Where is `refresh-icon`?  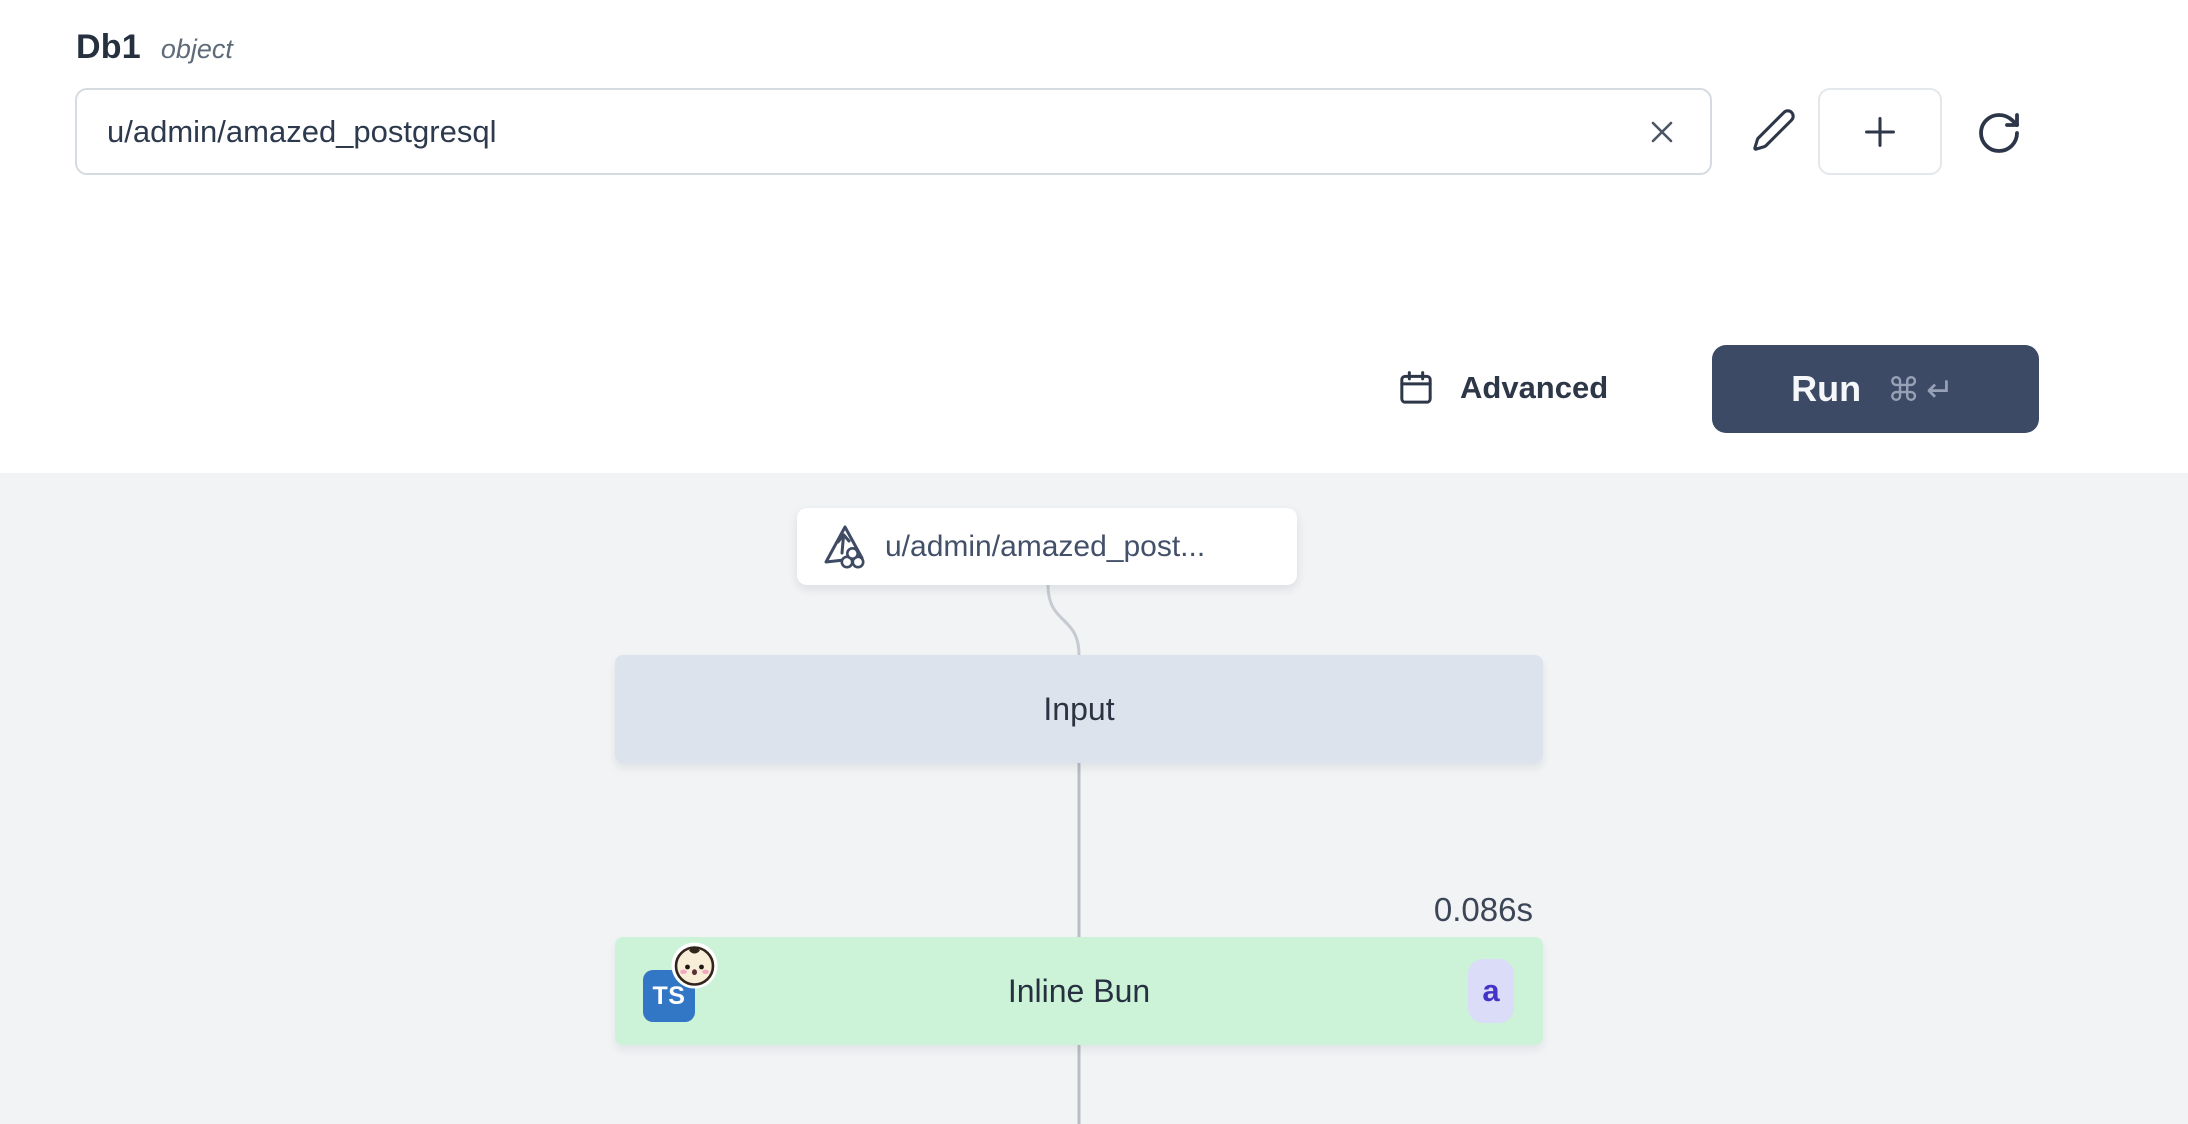 refresh-icon is located at coordinates (1999, 133).